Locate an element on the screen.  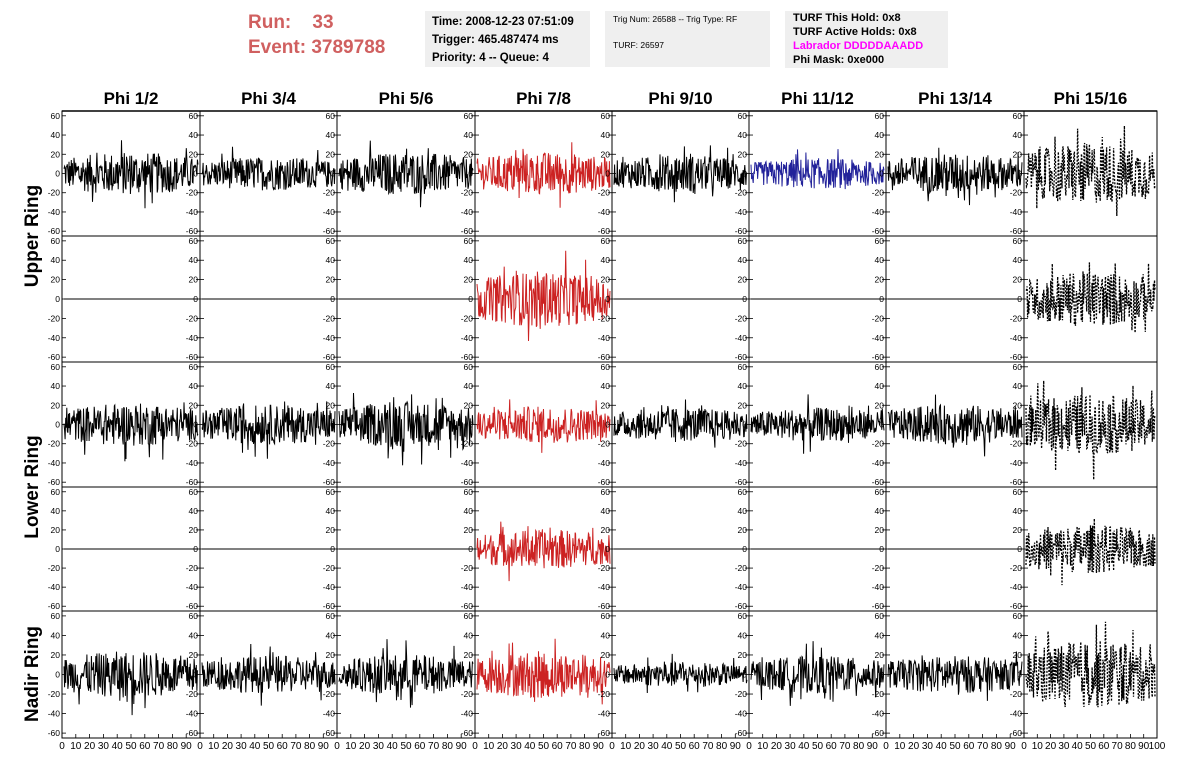
x-tick-label: 0 is located at coordinates (612, 746).